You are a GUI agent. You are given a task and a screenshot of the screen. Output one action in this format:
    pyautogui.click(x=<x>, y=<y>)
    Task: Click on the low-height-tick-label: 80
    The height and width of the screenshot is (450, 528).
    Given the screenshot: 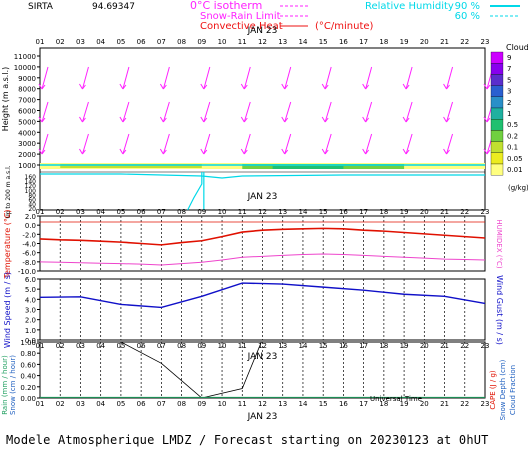 What is the action you would take?
    pyautogui.click(x=32, y=195)
    